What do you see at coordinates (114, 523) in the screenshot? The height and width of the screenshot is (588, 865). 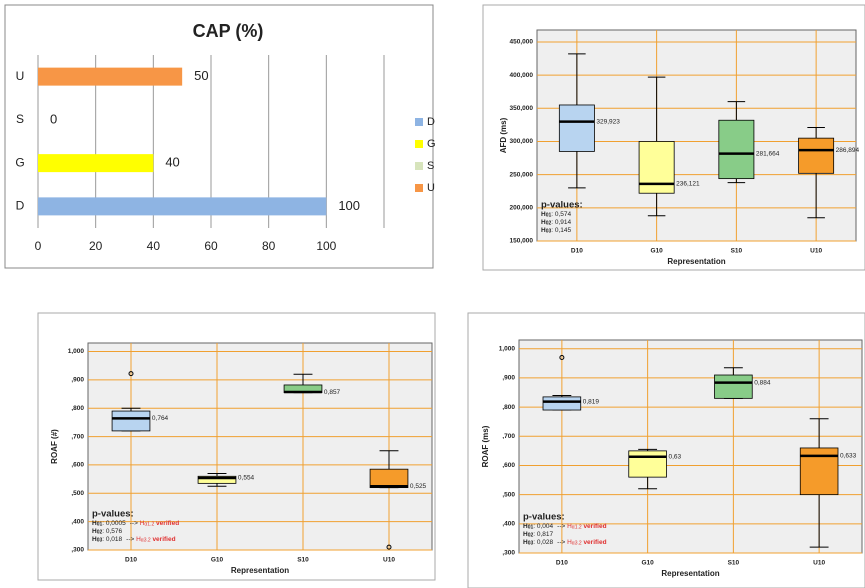 I see `value: : 0,0005` at bounding box center [114, 523].